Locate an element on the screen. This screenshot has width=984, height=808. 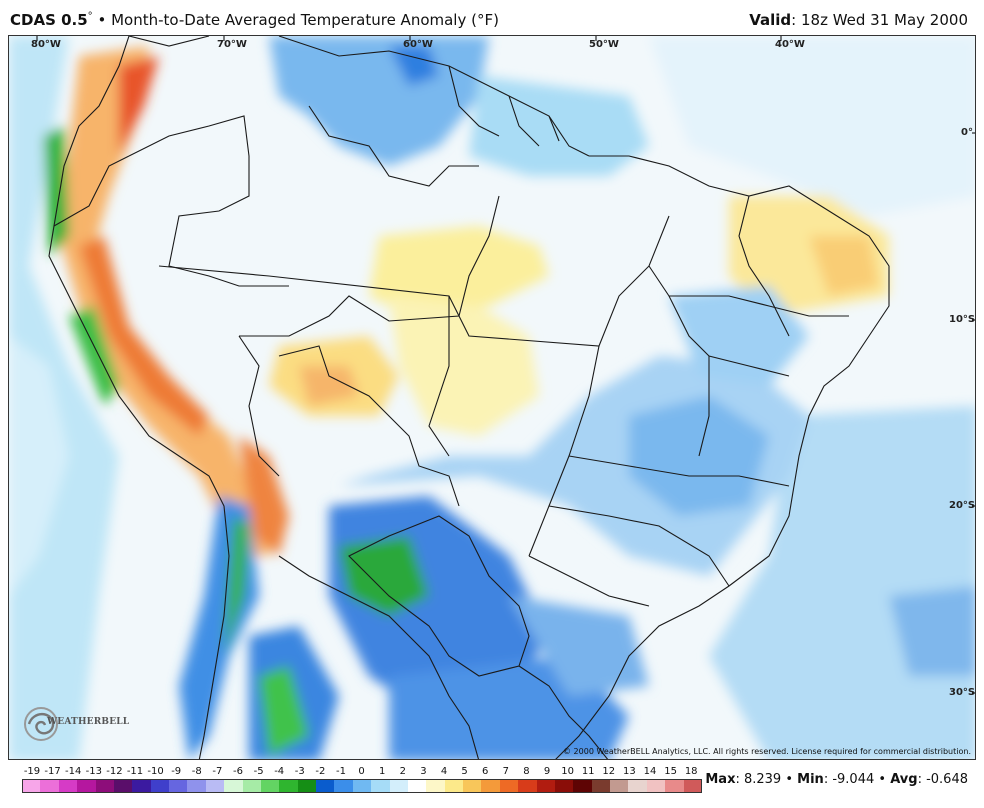
colorbar-tick-label: 3 is located at coordinates (423, 771).